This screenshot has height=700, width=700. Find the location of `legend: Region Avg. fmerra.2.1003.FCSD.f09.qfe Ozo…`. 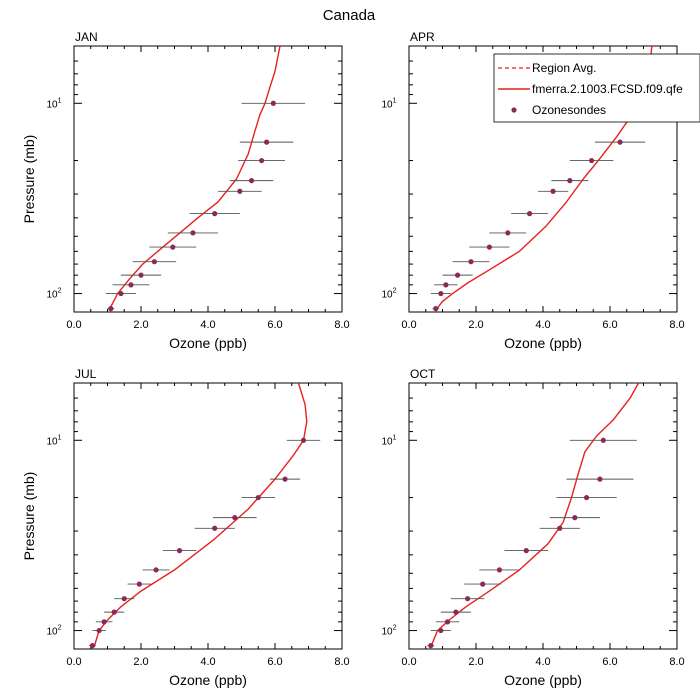

legend: Region Avg. fmerra.2.1003.FCSD.f09.qfe Ozo… is located at coordinates (596, 88).